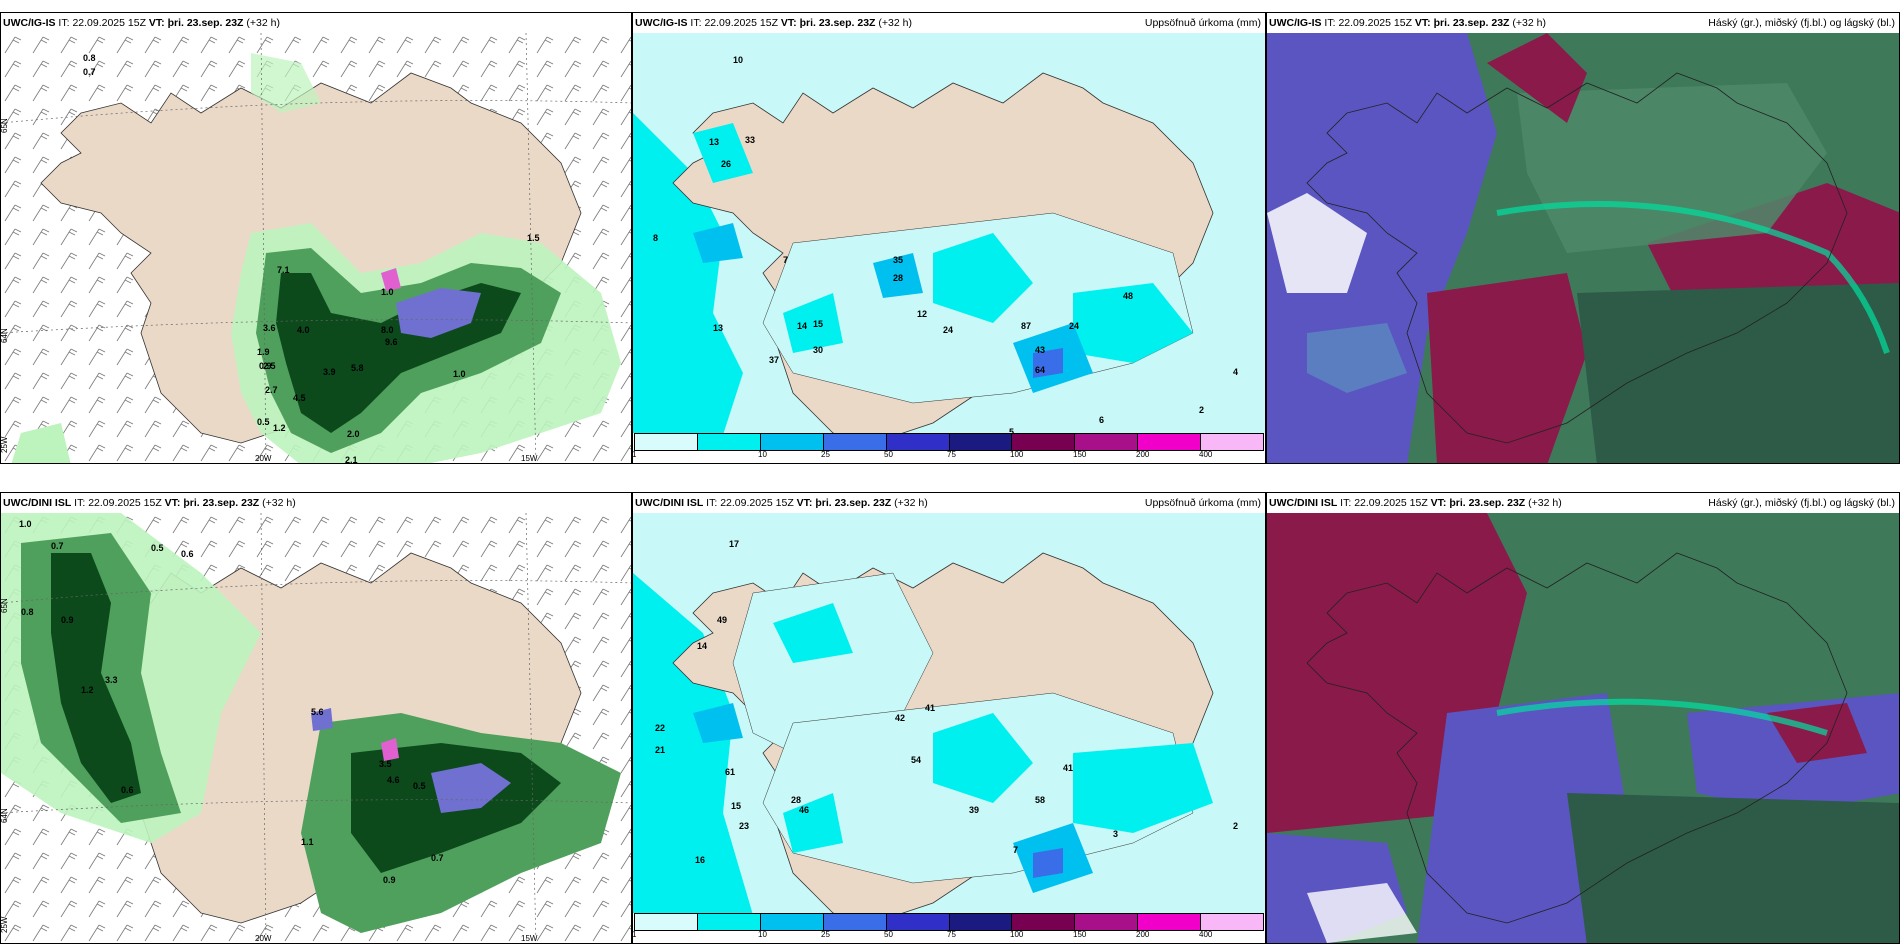  I want to click on value-label: 7, so click(785, 260).